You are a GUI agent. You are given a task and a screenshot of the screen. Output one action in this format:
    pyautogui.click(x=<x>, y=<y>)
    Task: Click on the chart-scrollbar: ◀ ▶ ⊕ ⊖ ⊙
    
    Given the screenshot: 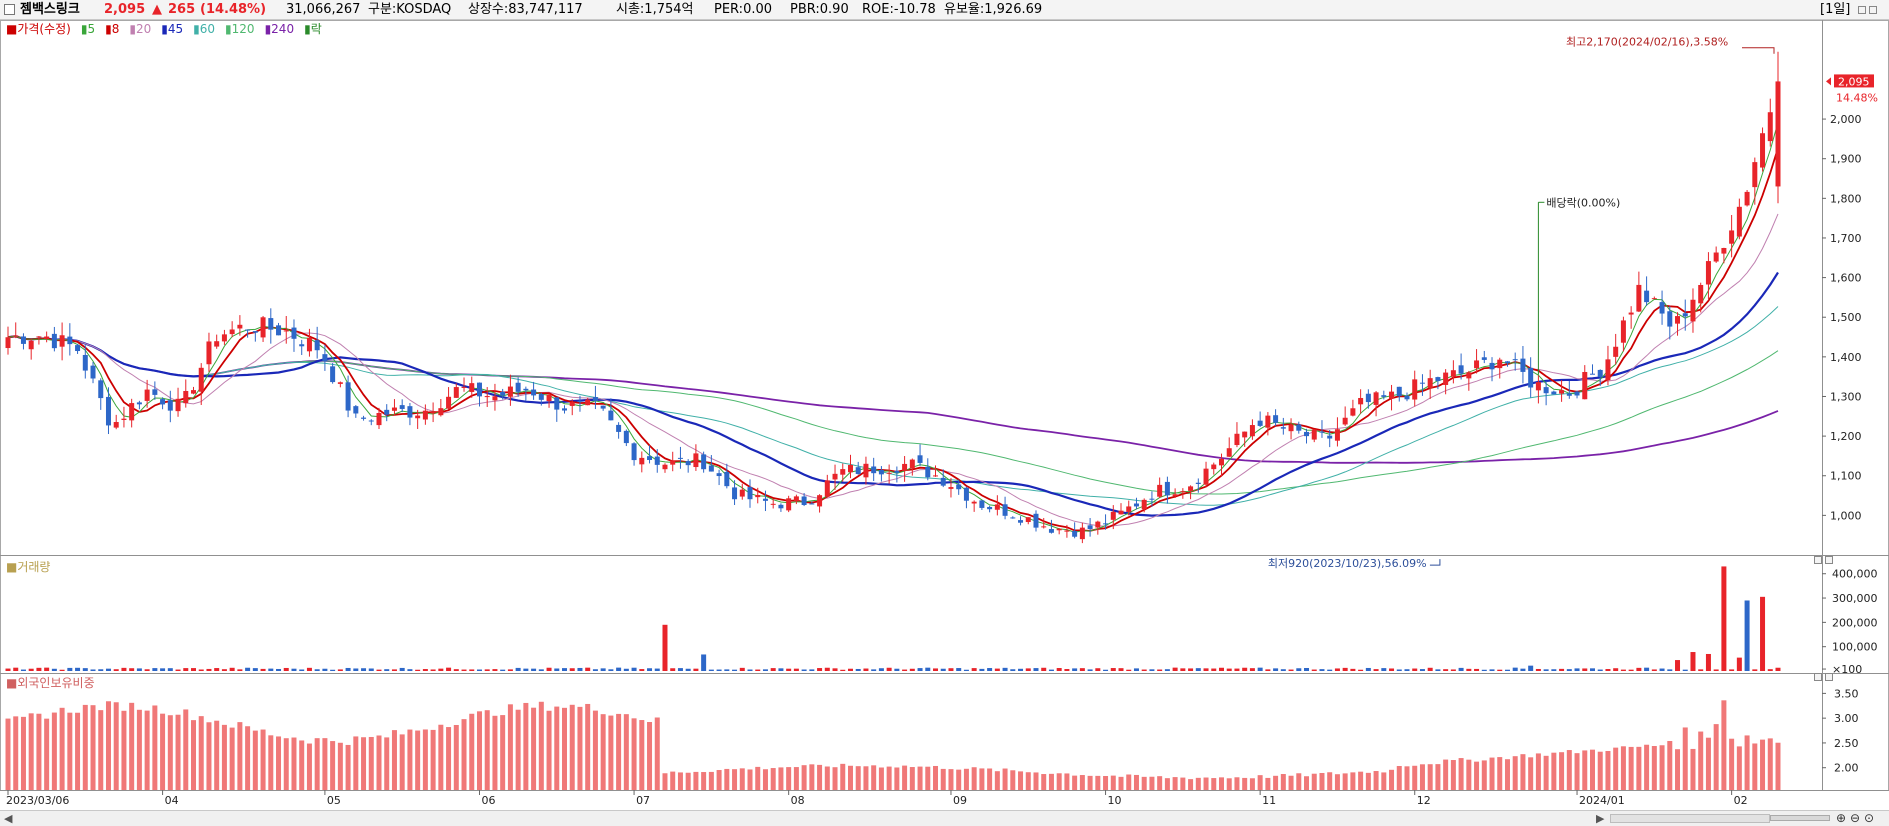 What is the action you would take?
    pyautogui.click(x=944, y=818)
    